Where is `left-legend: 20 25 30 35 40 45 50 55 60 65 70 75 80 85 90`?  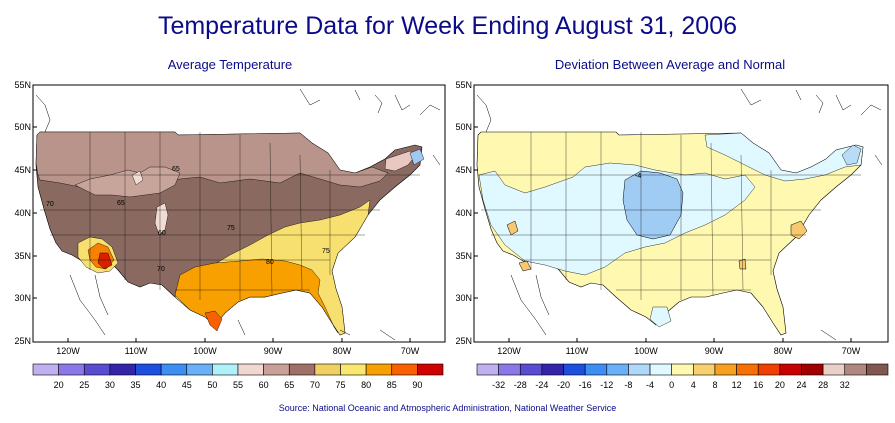
left-legend: 20 25 30 35 40 45 50 55 60 65 70 75 80 85 90 is located at coordinates (238, 376).